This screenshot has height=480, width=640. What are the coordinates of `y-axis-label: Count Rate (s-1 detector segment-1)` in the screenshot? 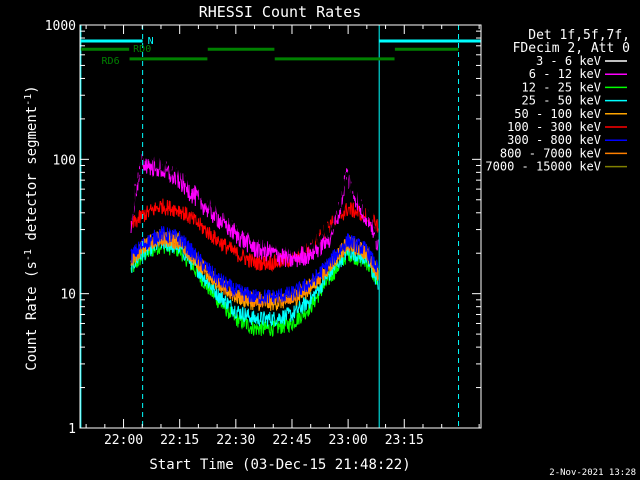 It's located at (31, 227).